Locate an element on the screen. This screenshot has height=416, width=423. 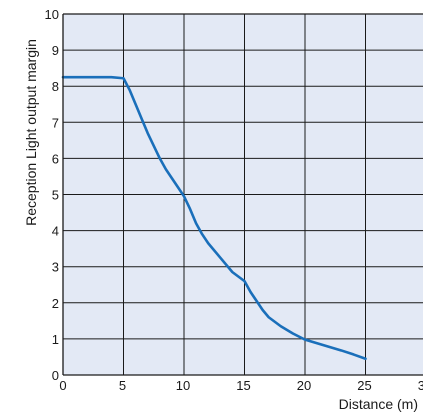
y-tick-label-9: 9 is located at coordinates (55, 50).